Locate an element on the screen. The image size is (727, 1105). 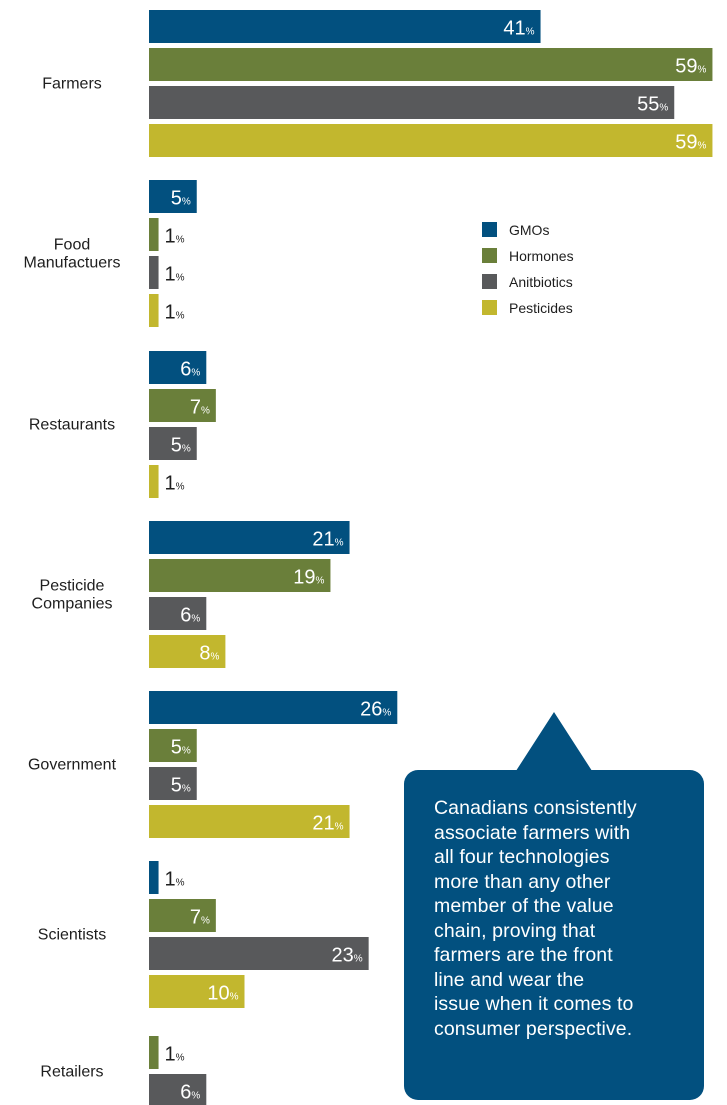
category-label: Restaurants is located at coordinates (72, 425).